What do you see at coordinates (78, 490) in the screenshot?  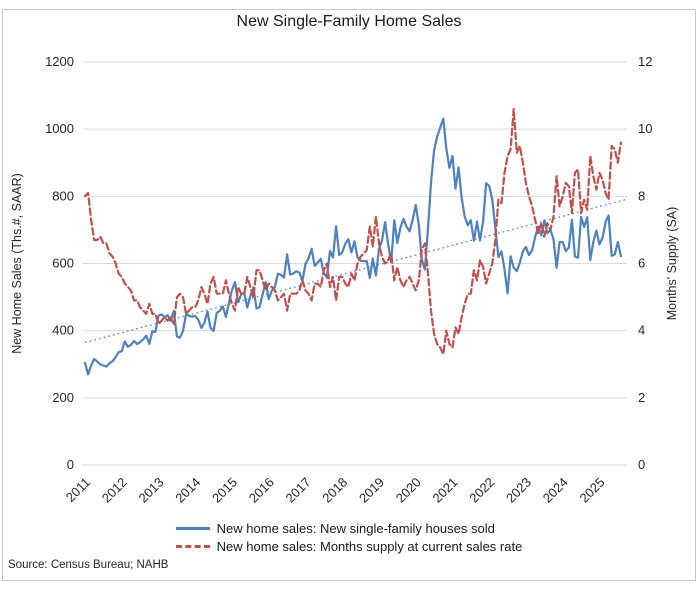 I see `x-tick-label: 2011` at bounding box center [78, 490].